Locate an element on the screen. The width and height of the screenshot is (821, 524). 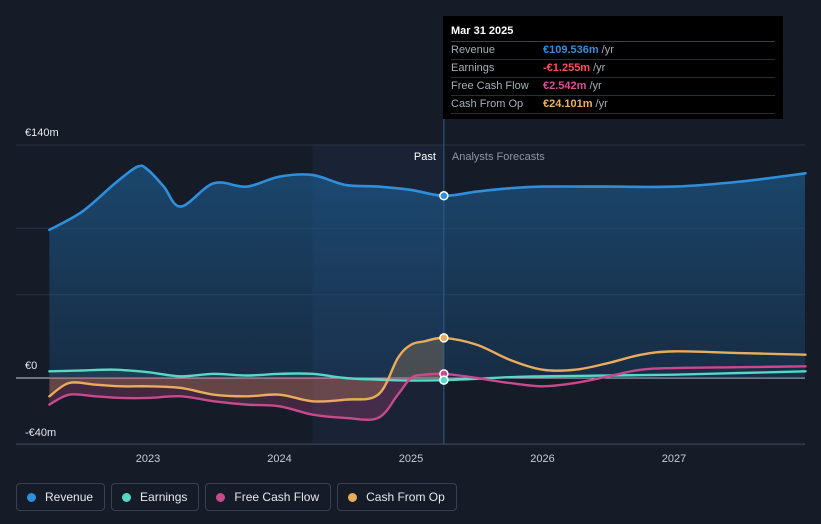
legend-item-free-cash-flow: Free Cash Flow is located at coordinates (268, 497).